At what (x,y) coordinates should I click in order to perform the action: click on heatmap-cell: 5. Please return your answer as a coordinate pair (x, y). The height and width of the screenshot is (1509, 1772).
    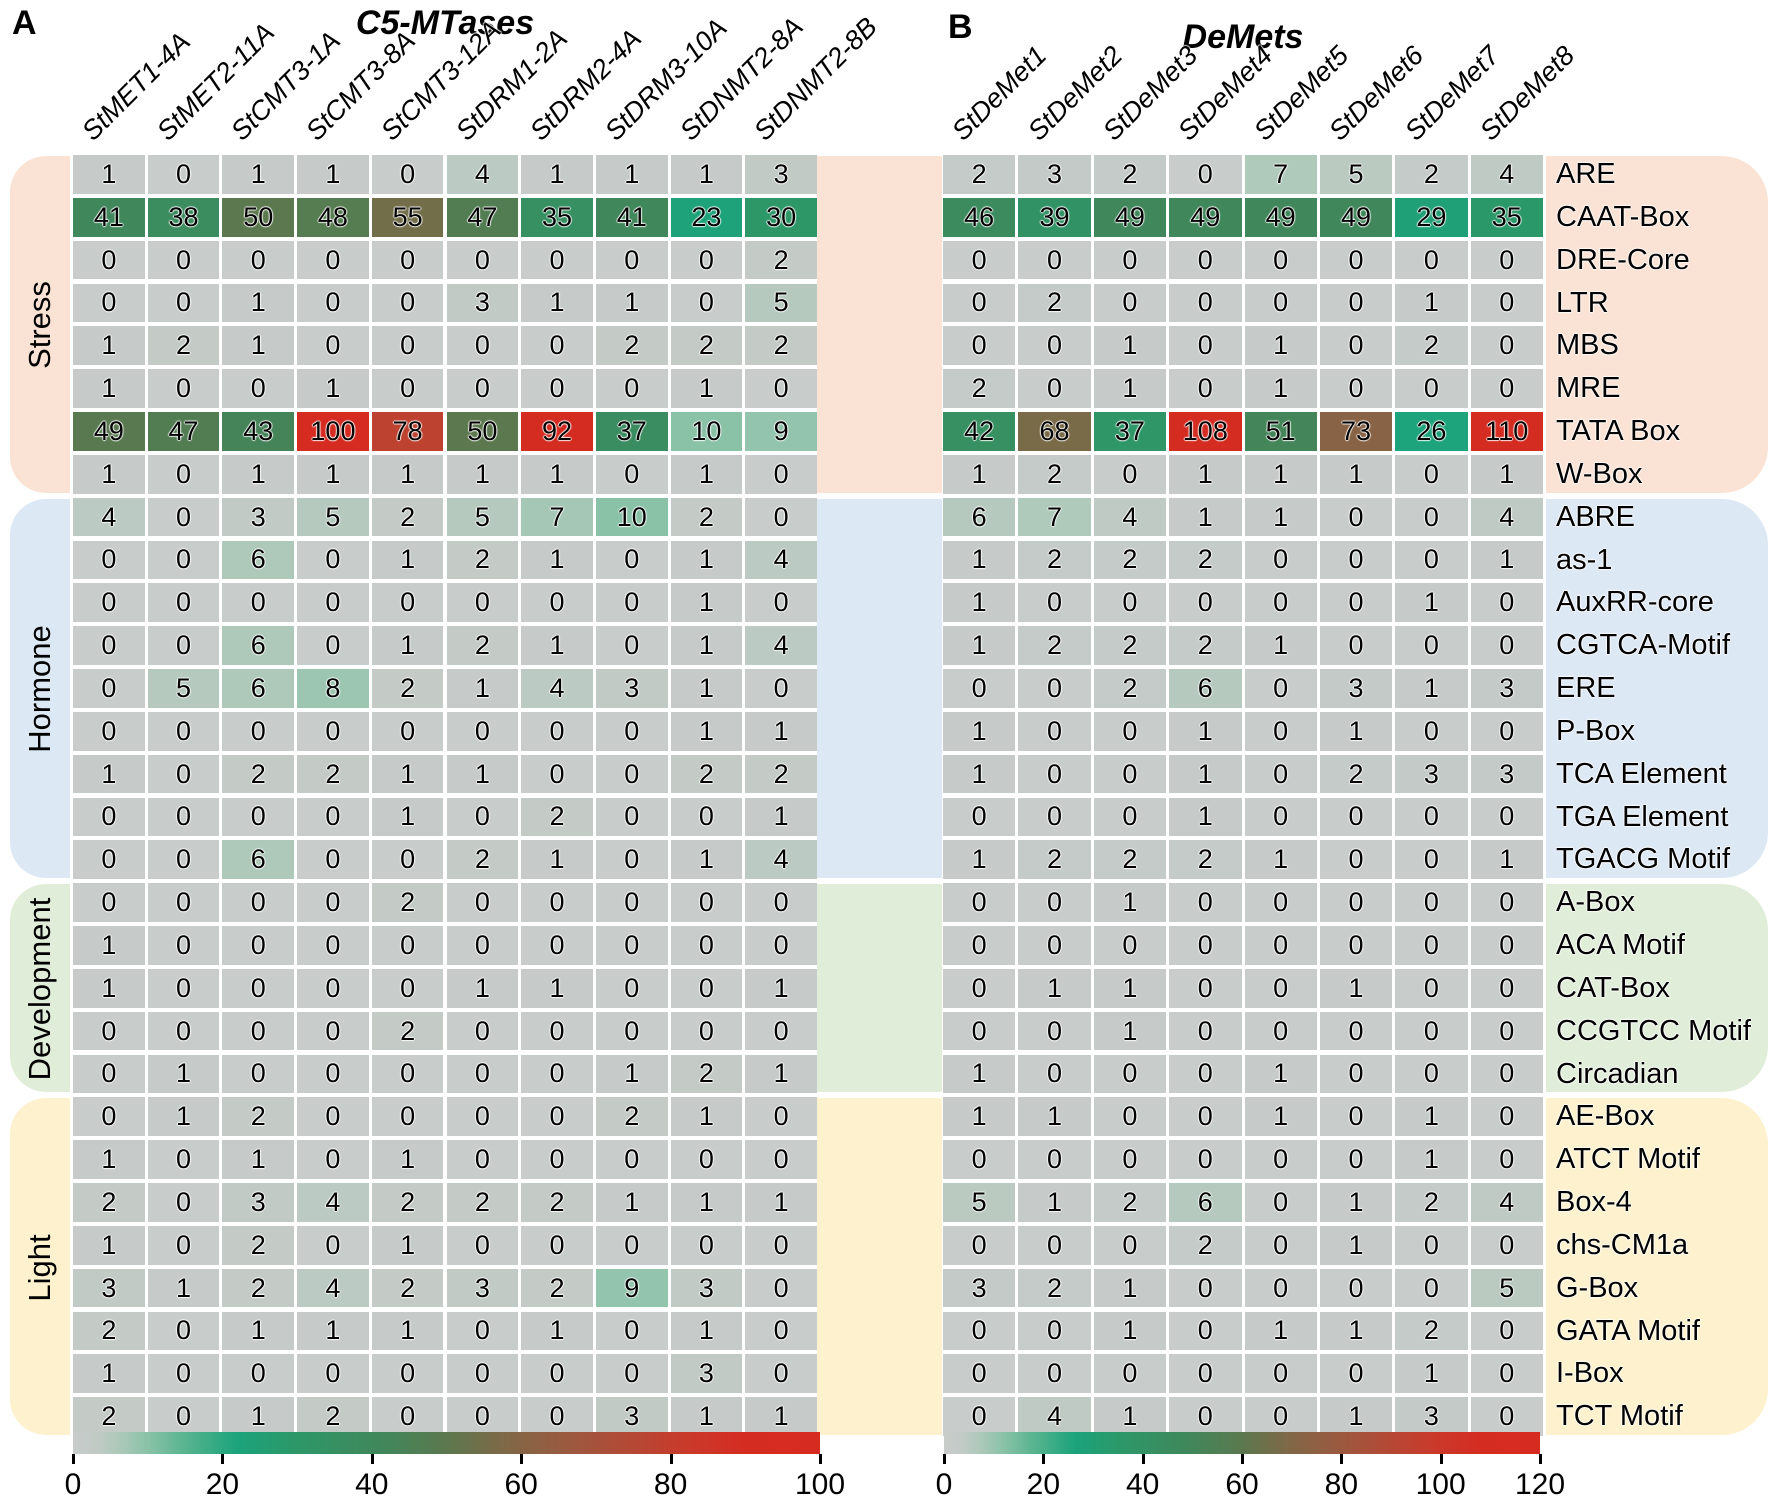
    Looking at the image, I should click on (979, 1202).